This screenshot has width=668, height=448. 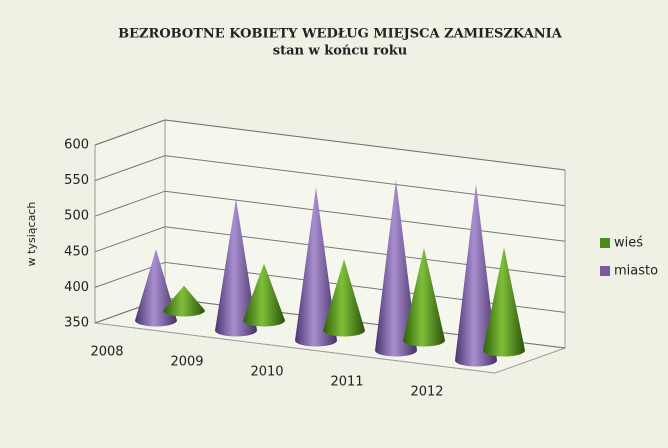 What do you see at coordinates (266, 372) in the screenshot?
I see `x-tick-label: 2010` at bounding box center [266, 372].